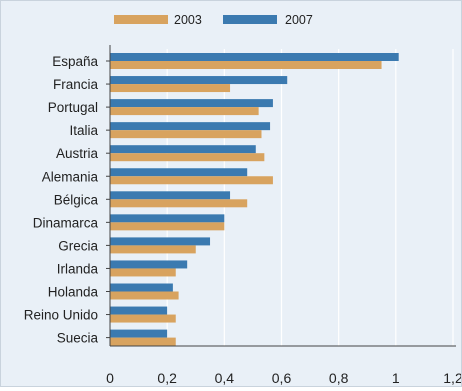 This screenshot has height=391, width=462. I want to click on x-tick-label: 0,8, so click(339, 378).